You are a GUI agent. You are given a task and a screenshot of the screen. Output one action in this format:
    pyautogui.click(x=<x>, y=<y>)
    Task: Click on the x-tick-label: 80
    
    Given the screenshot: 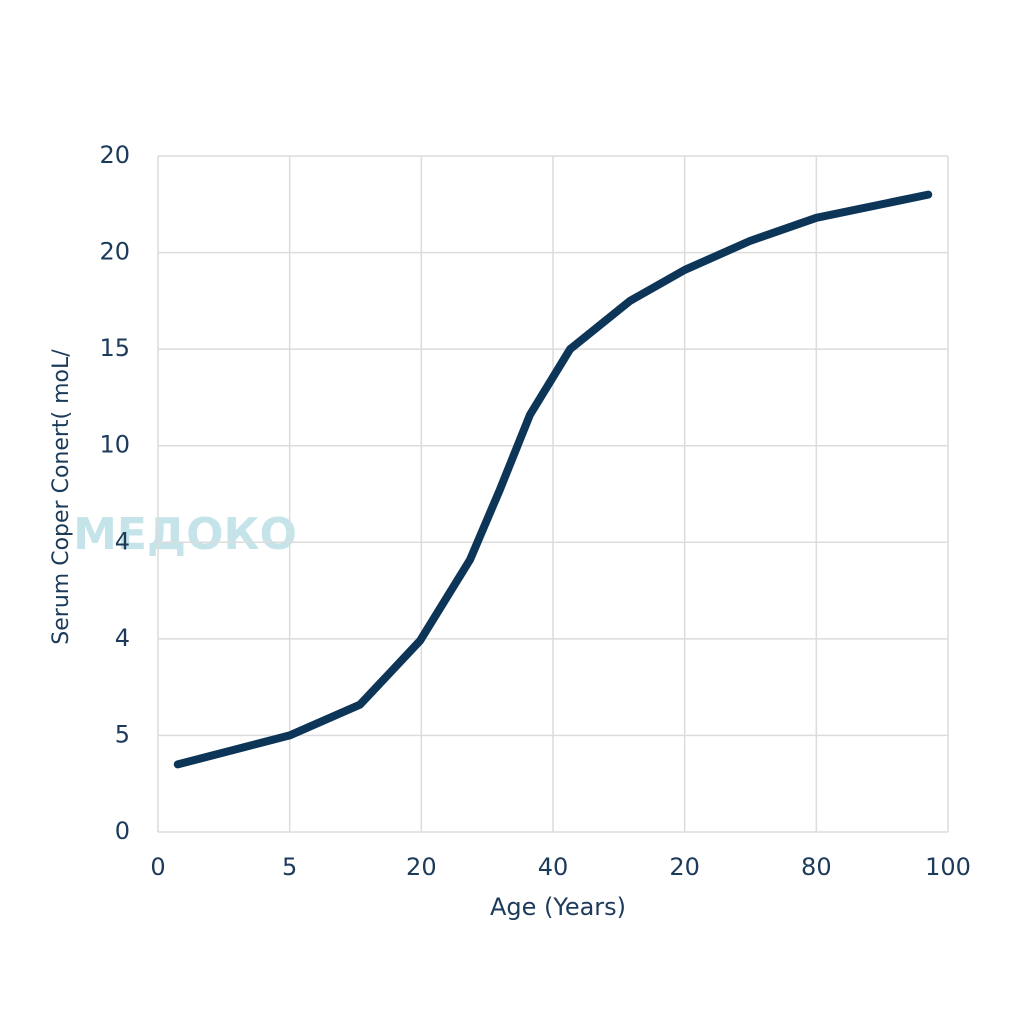 What is the action you would take?
    pyautogui.click(x=816, y=867)
    